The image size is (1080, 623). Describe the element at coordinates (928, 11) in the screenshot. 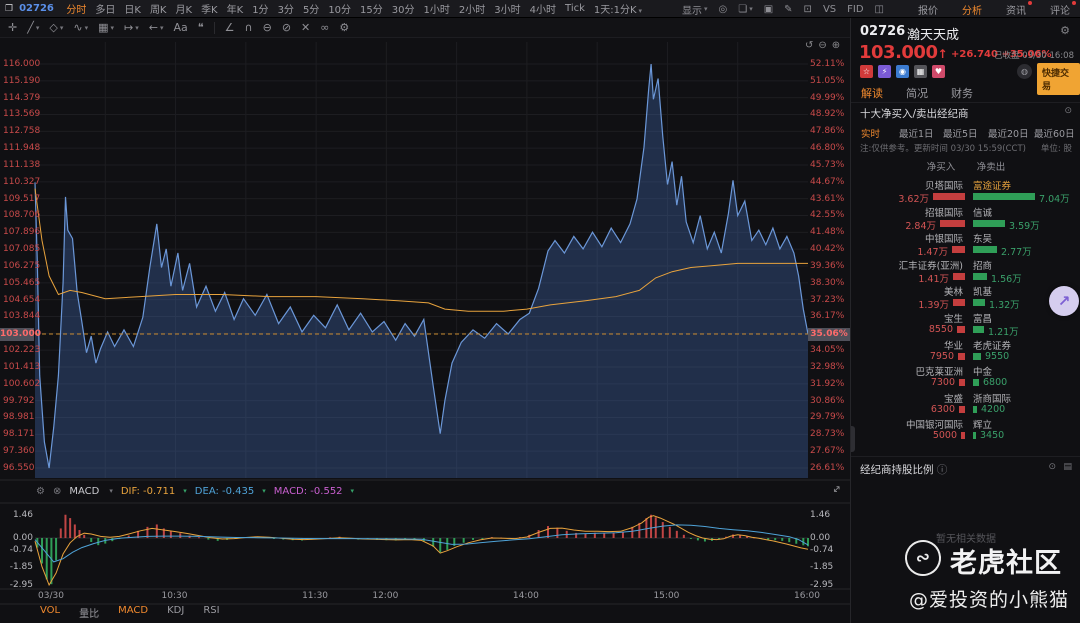

I see `tab-quote: 报价` at that location.